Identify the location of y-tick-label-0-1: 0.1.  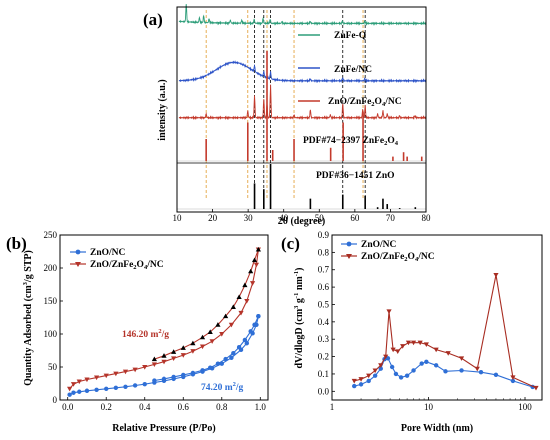
(323, 374).